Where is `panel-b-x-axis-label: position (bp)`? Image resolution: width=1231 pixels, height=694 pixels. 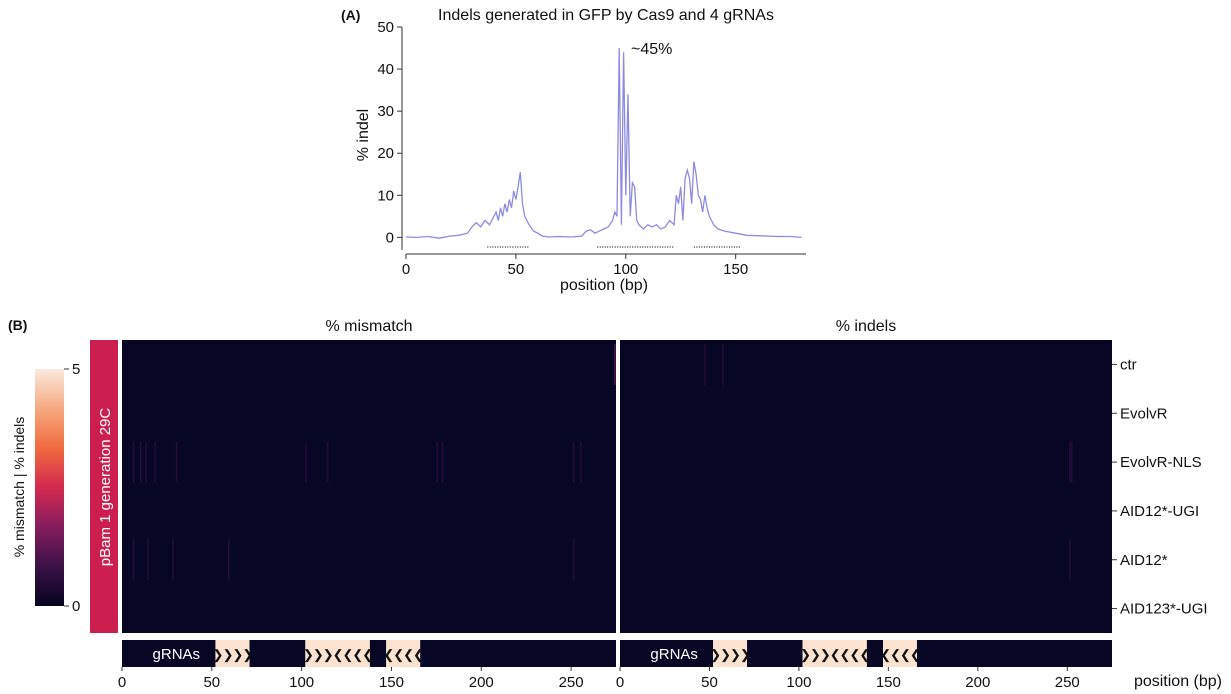
panel-b-x-axis-label: position (bp) is located at coordinates (1178, 681).